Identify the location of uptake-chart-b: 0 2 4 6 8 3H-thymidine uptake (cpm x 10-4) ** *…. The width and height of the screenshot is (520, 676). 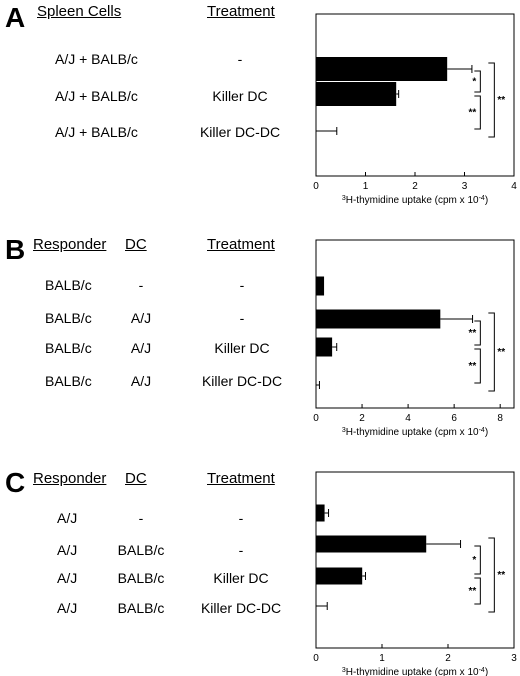
(414, 339).